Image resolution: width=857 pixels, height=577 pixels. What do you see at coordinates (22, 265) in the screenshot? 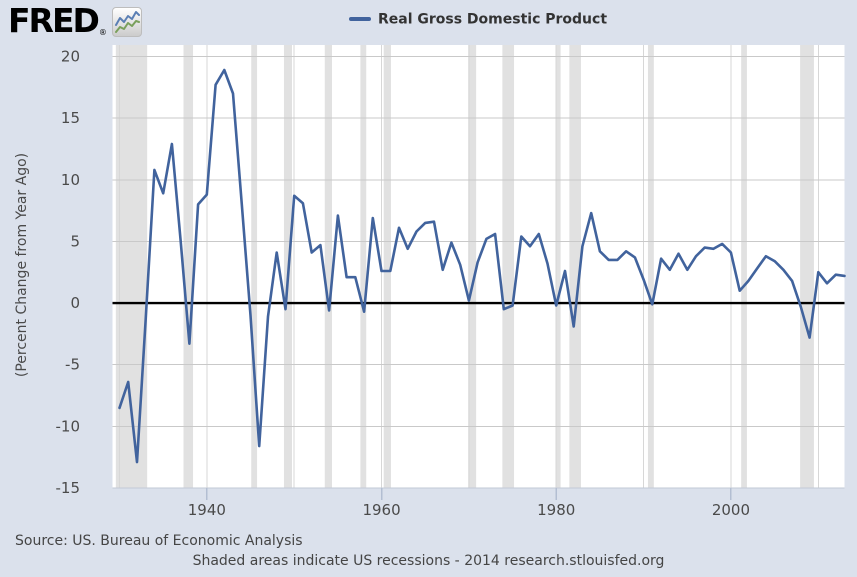
I see `y-axis-title: (Percent Change from Year Ago)` at bounding box center [22, 265].